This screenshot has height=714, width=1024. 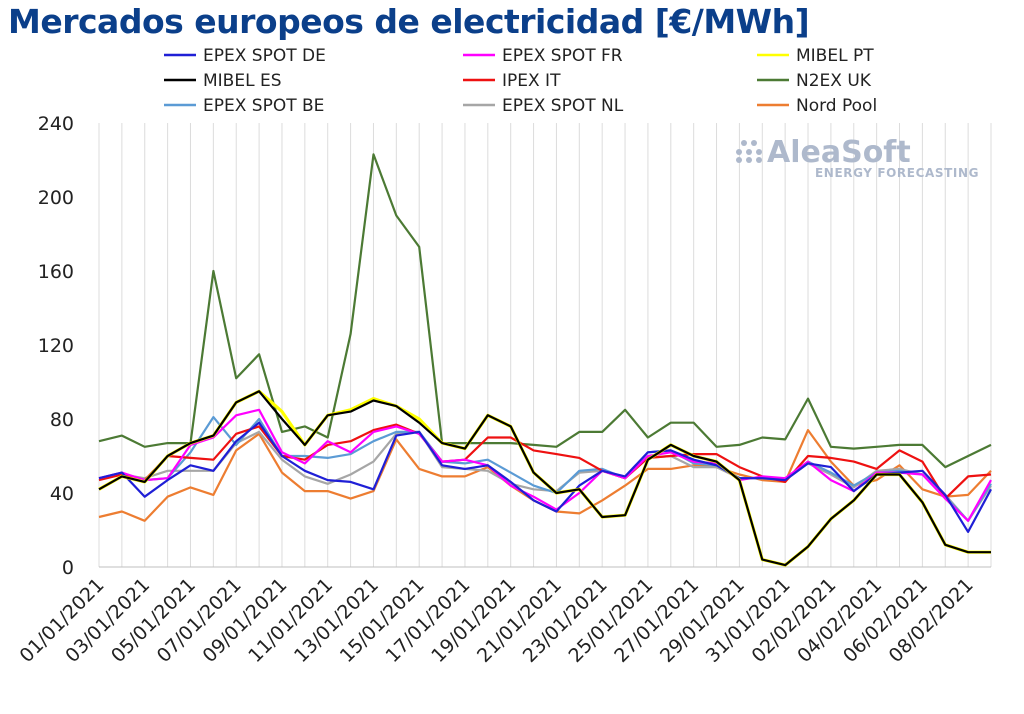 I want to click on y-tick-label: 40, so click(x=62, y=494).